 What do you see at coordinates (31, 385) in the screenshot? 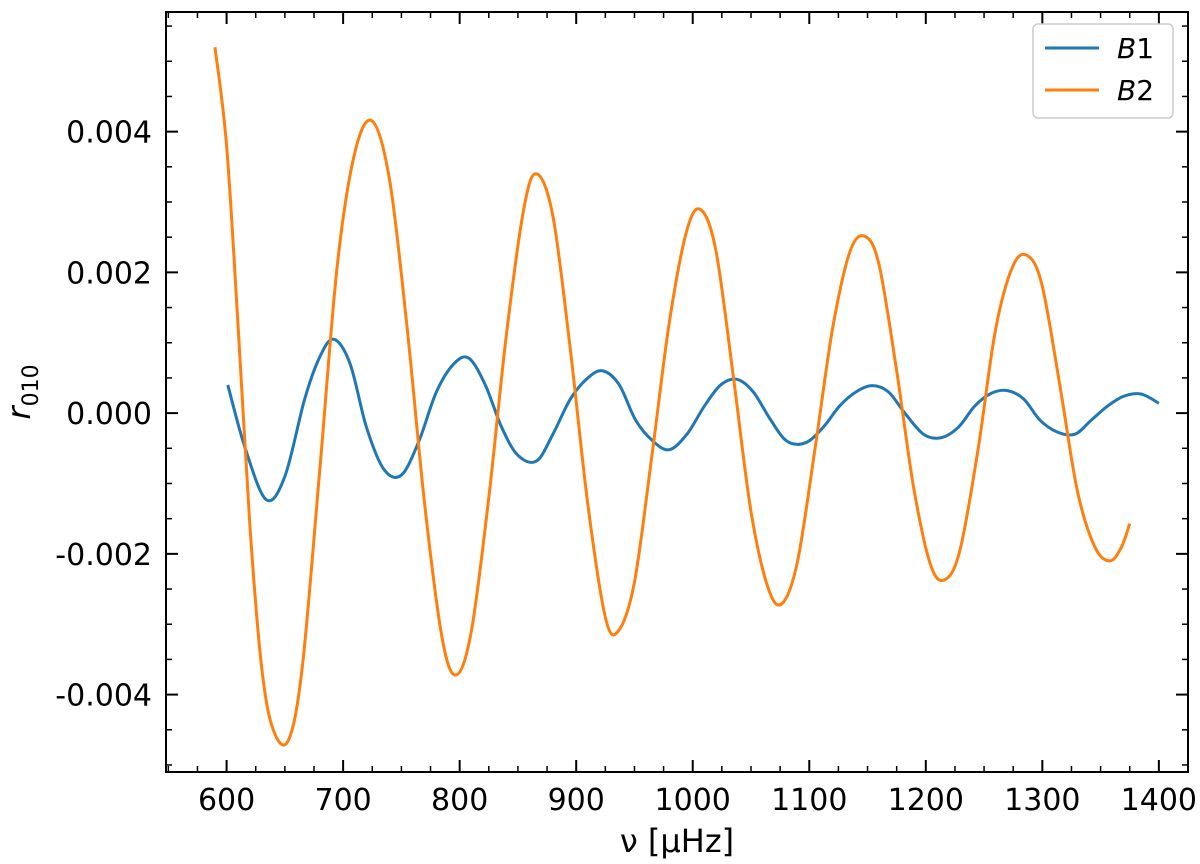
I see `y-axis-label-sub: 010` at bounding box center [31, 385].